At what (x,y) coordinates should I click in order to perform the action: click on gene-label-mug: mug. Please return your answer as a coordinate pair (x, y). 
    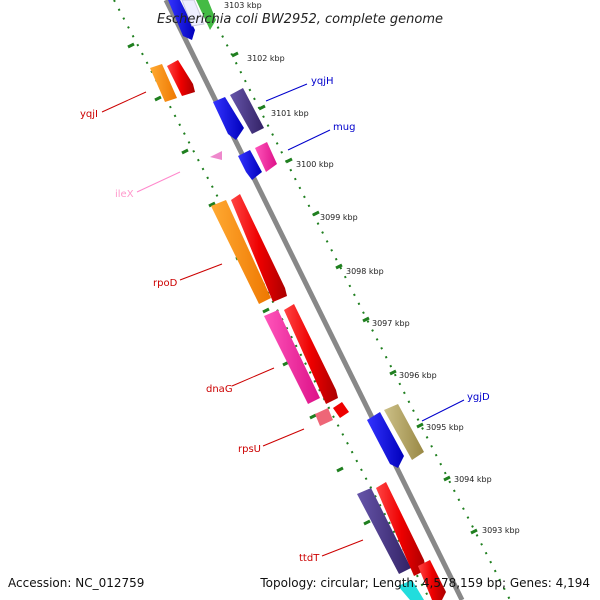
    Looking at the image, I should click on (344, 127).